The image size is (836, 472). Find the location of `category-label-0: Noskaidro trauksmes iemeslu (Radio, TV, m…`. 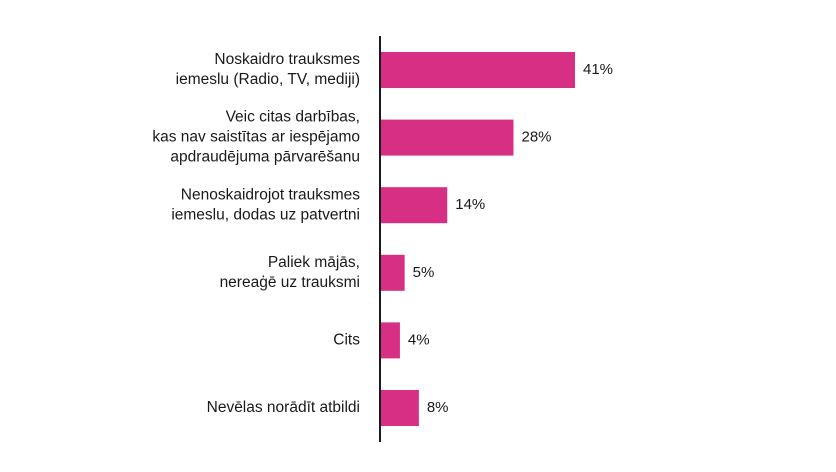

category-label-0: Noskaidro trauksmes iemeslu (Radio, TV, m… is located at coordinates (268, 69).